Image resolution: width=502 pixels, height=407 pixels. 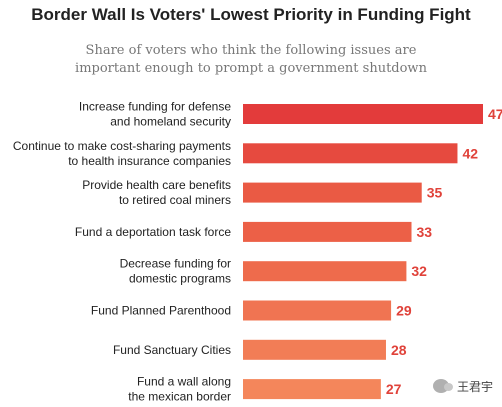 What do you see at coordinates (175, 264) in the screenshot?
I see `category-label-5-line-1: Decrease funding for` at bounding box center [175, 264].